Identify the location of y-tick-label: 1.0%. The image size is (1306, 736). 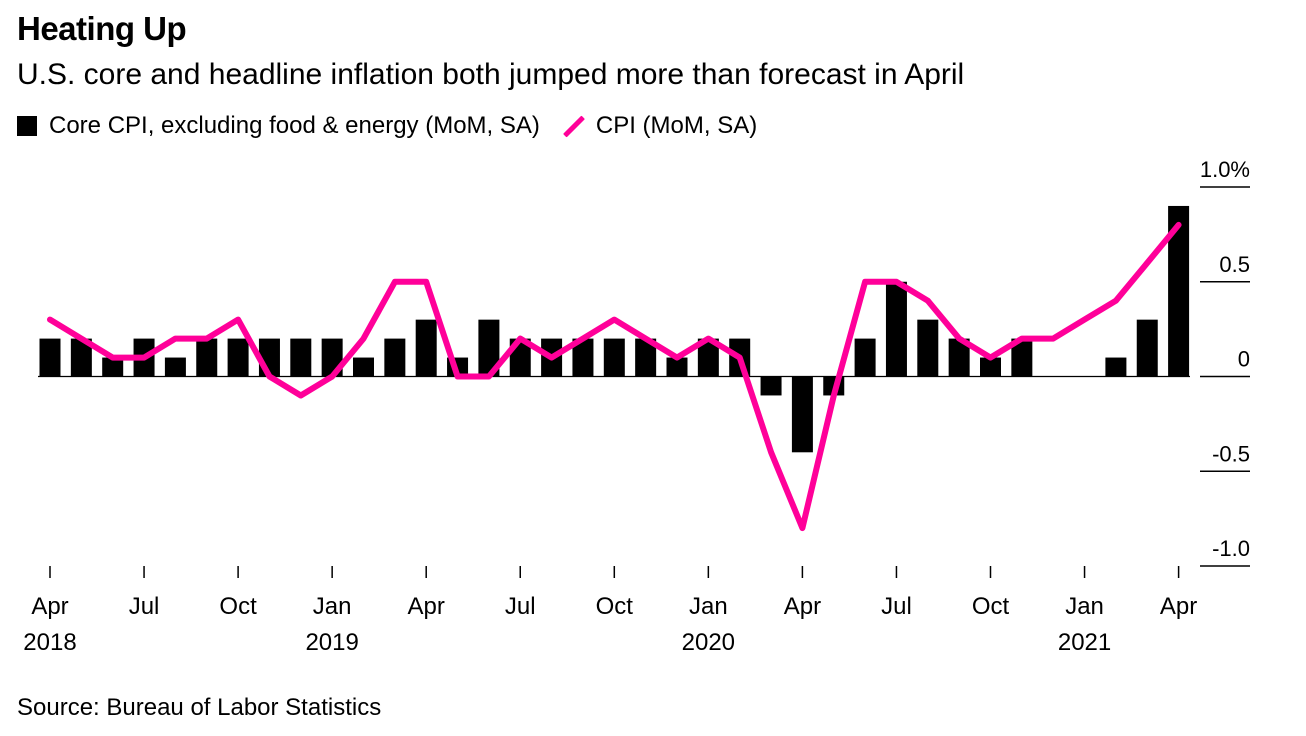
(1225, 169).